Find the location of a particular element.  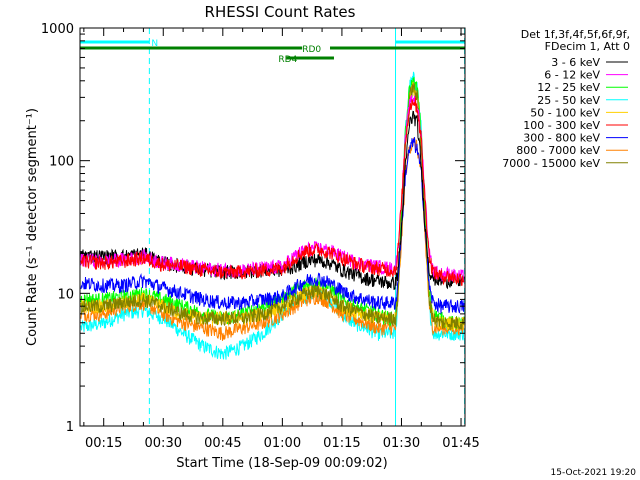

legend-label: 6 - 12 keV is located at coordinates (572, 75).